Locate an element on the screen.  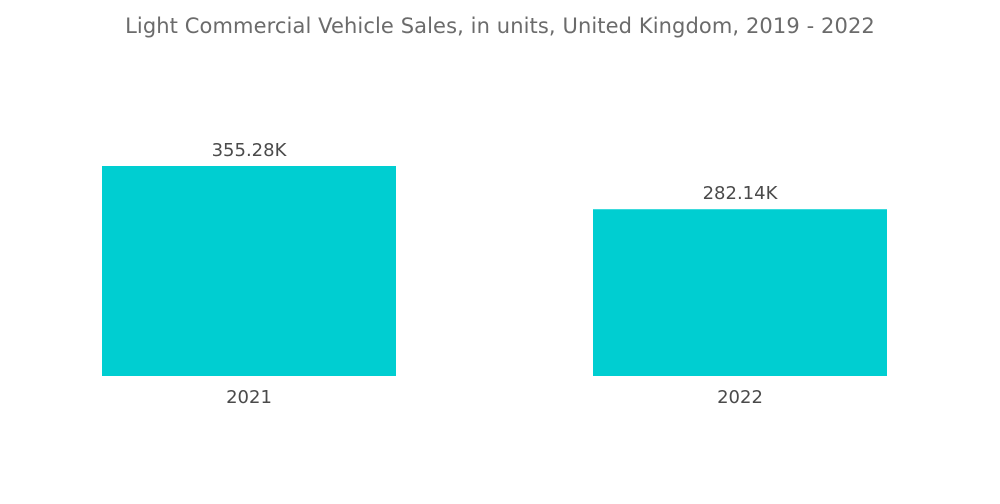
x-tick-label-2022: 2022 is located at coordinates (740, 397).